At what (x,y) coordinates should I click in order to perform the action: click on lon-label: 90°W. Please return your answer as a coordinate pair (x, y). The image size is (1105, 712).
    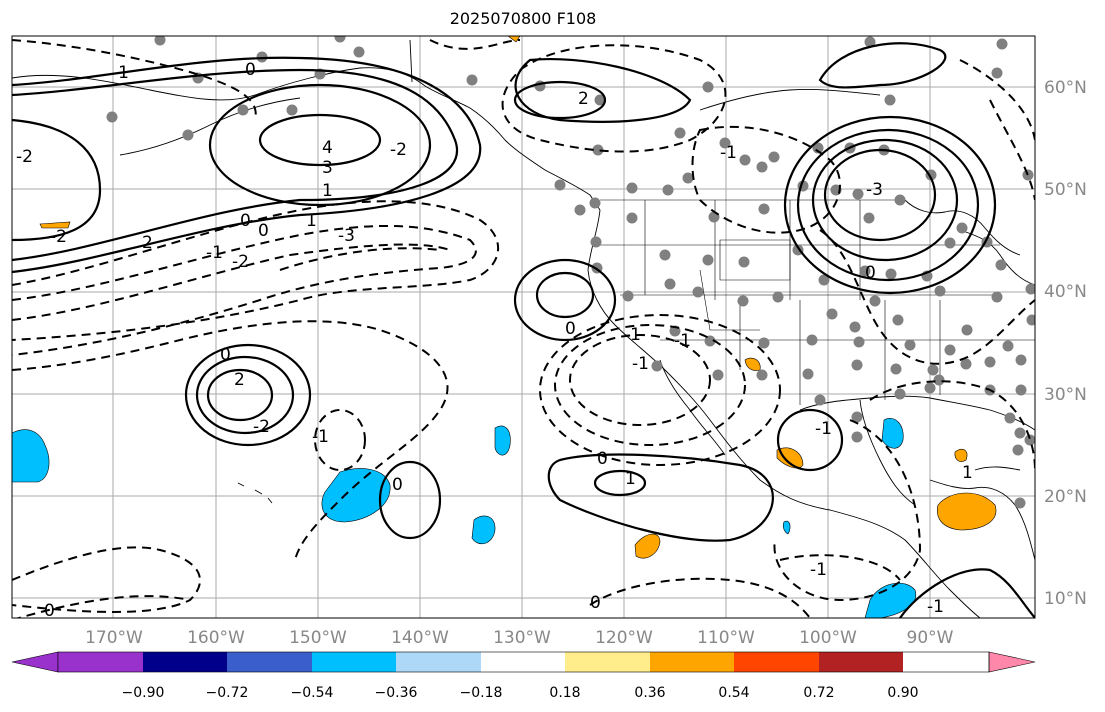
    Looking at the image, I should click on (930, 638).